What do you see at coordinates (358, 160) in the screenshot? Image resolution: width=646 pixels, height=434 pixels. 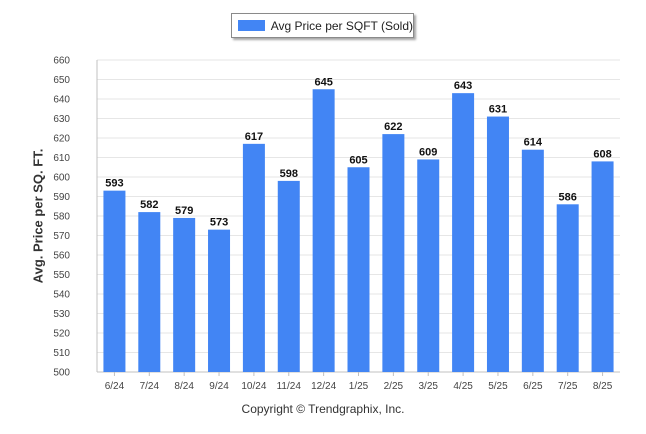 I see `data-label: 605` at bounding box center [358, 160].